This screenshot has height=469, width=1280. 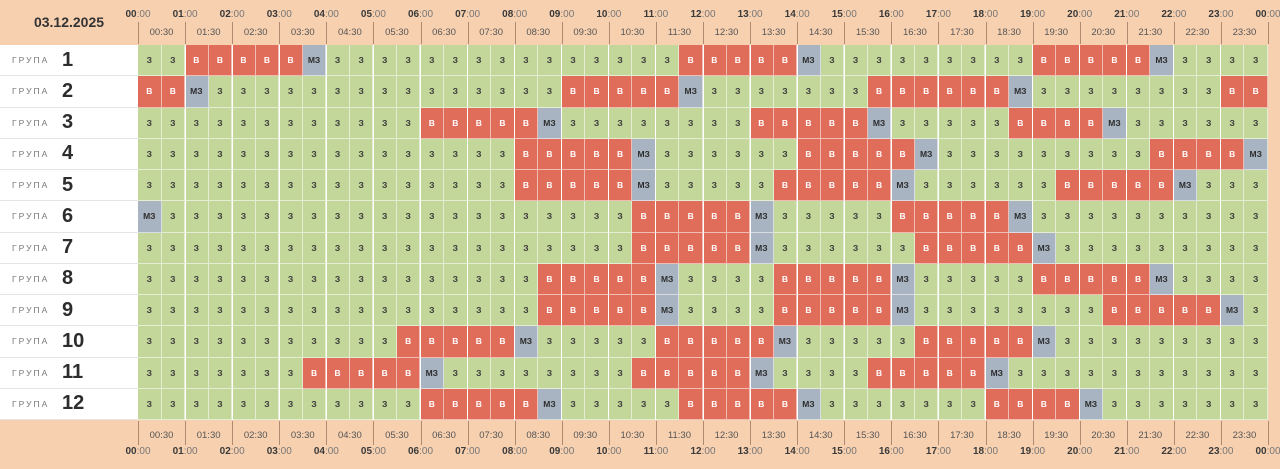 I want to click on hour-label: 22:00, so click(x=1173, y=451).